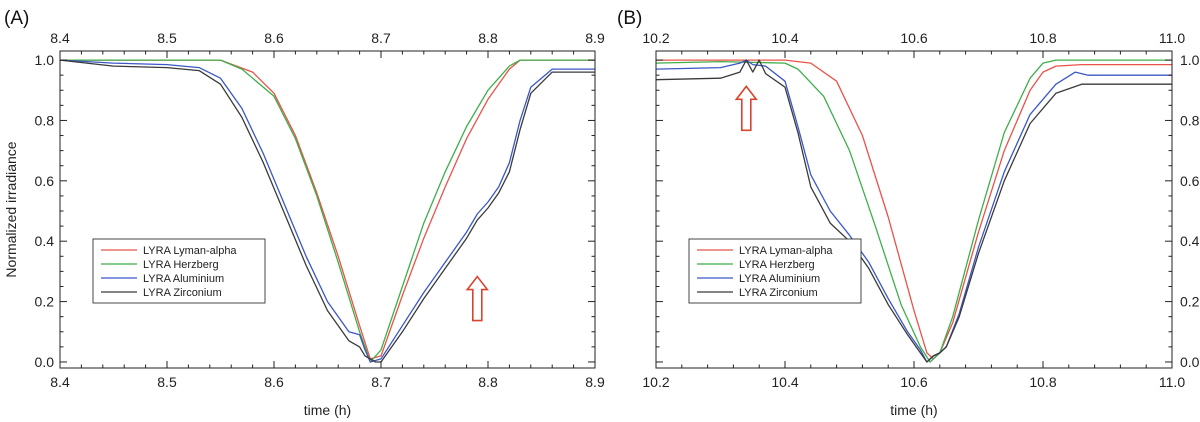 The image size is (1200, 422). Describe the element at coordinates (784, 38) in the screenshot. I see `x-tick-label-top: 10.4` at that location.